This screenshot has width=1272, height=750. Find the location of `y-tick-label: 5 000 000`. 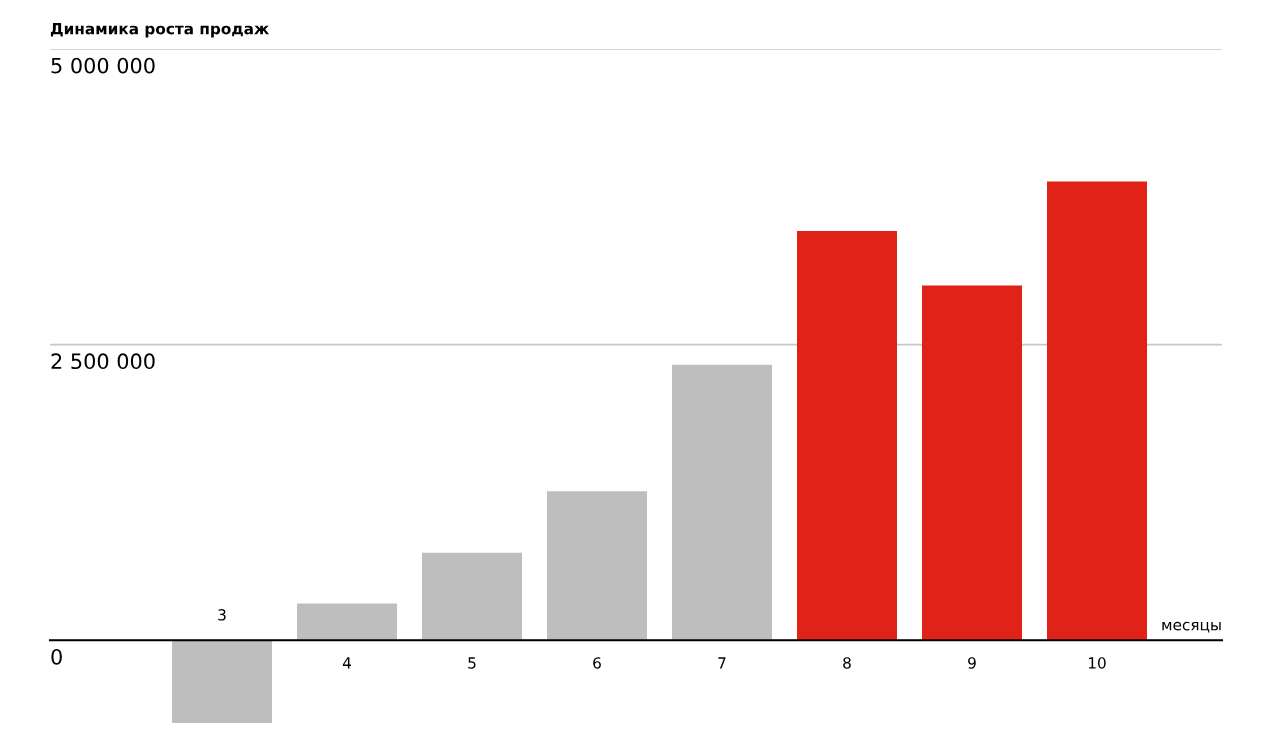

y-tick-label: 5 000 000 is located at coordinates (103, 65).